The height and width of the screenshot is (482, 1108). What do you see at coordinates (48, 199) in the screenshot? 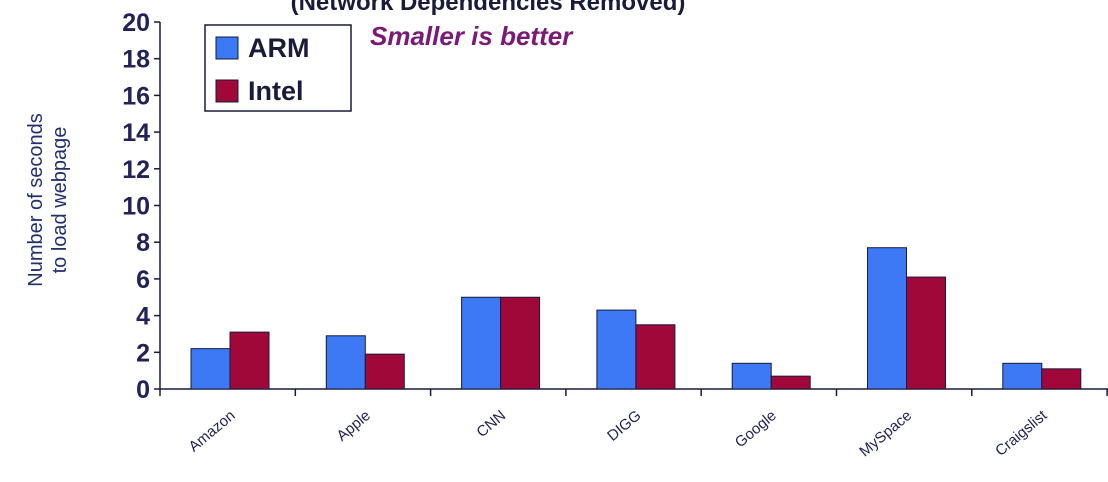
I see `y-axis-label: Number of seconds to load webpage` at bounding box center [48, 199].